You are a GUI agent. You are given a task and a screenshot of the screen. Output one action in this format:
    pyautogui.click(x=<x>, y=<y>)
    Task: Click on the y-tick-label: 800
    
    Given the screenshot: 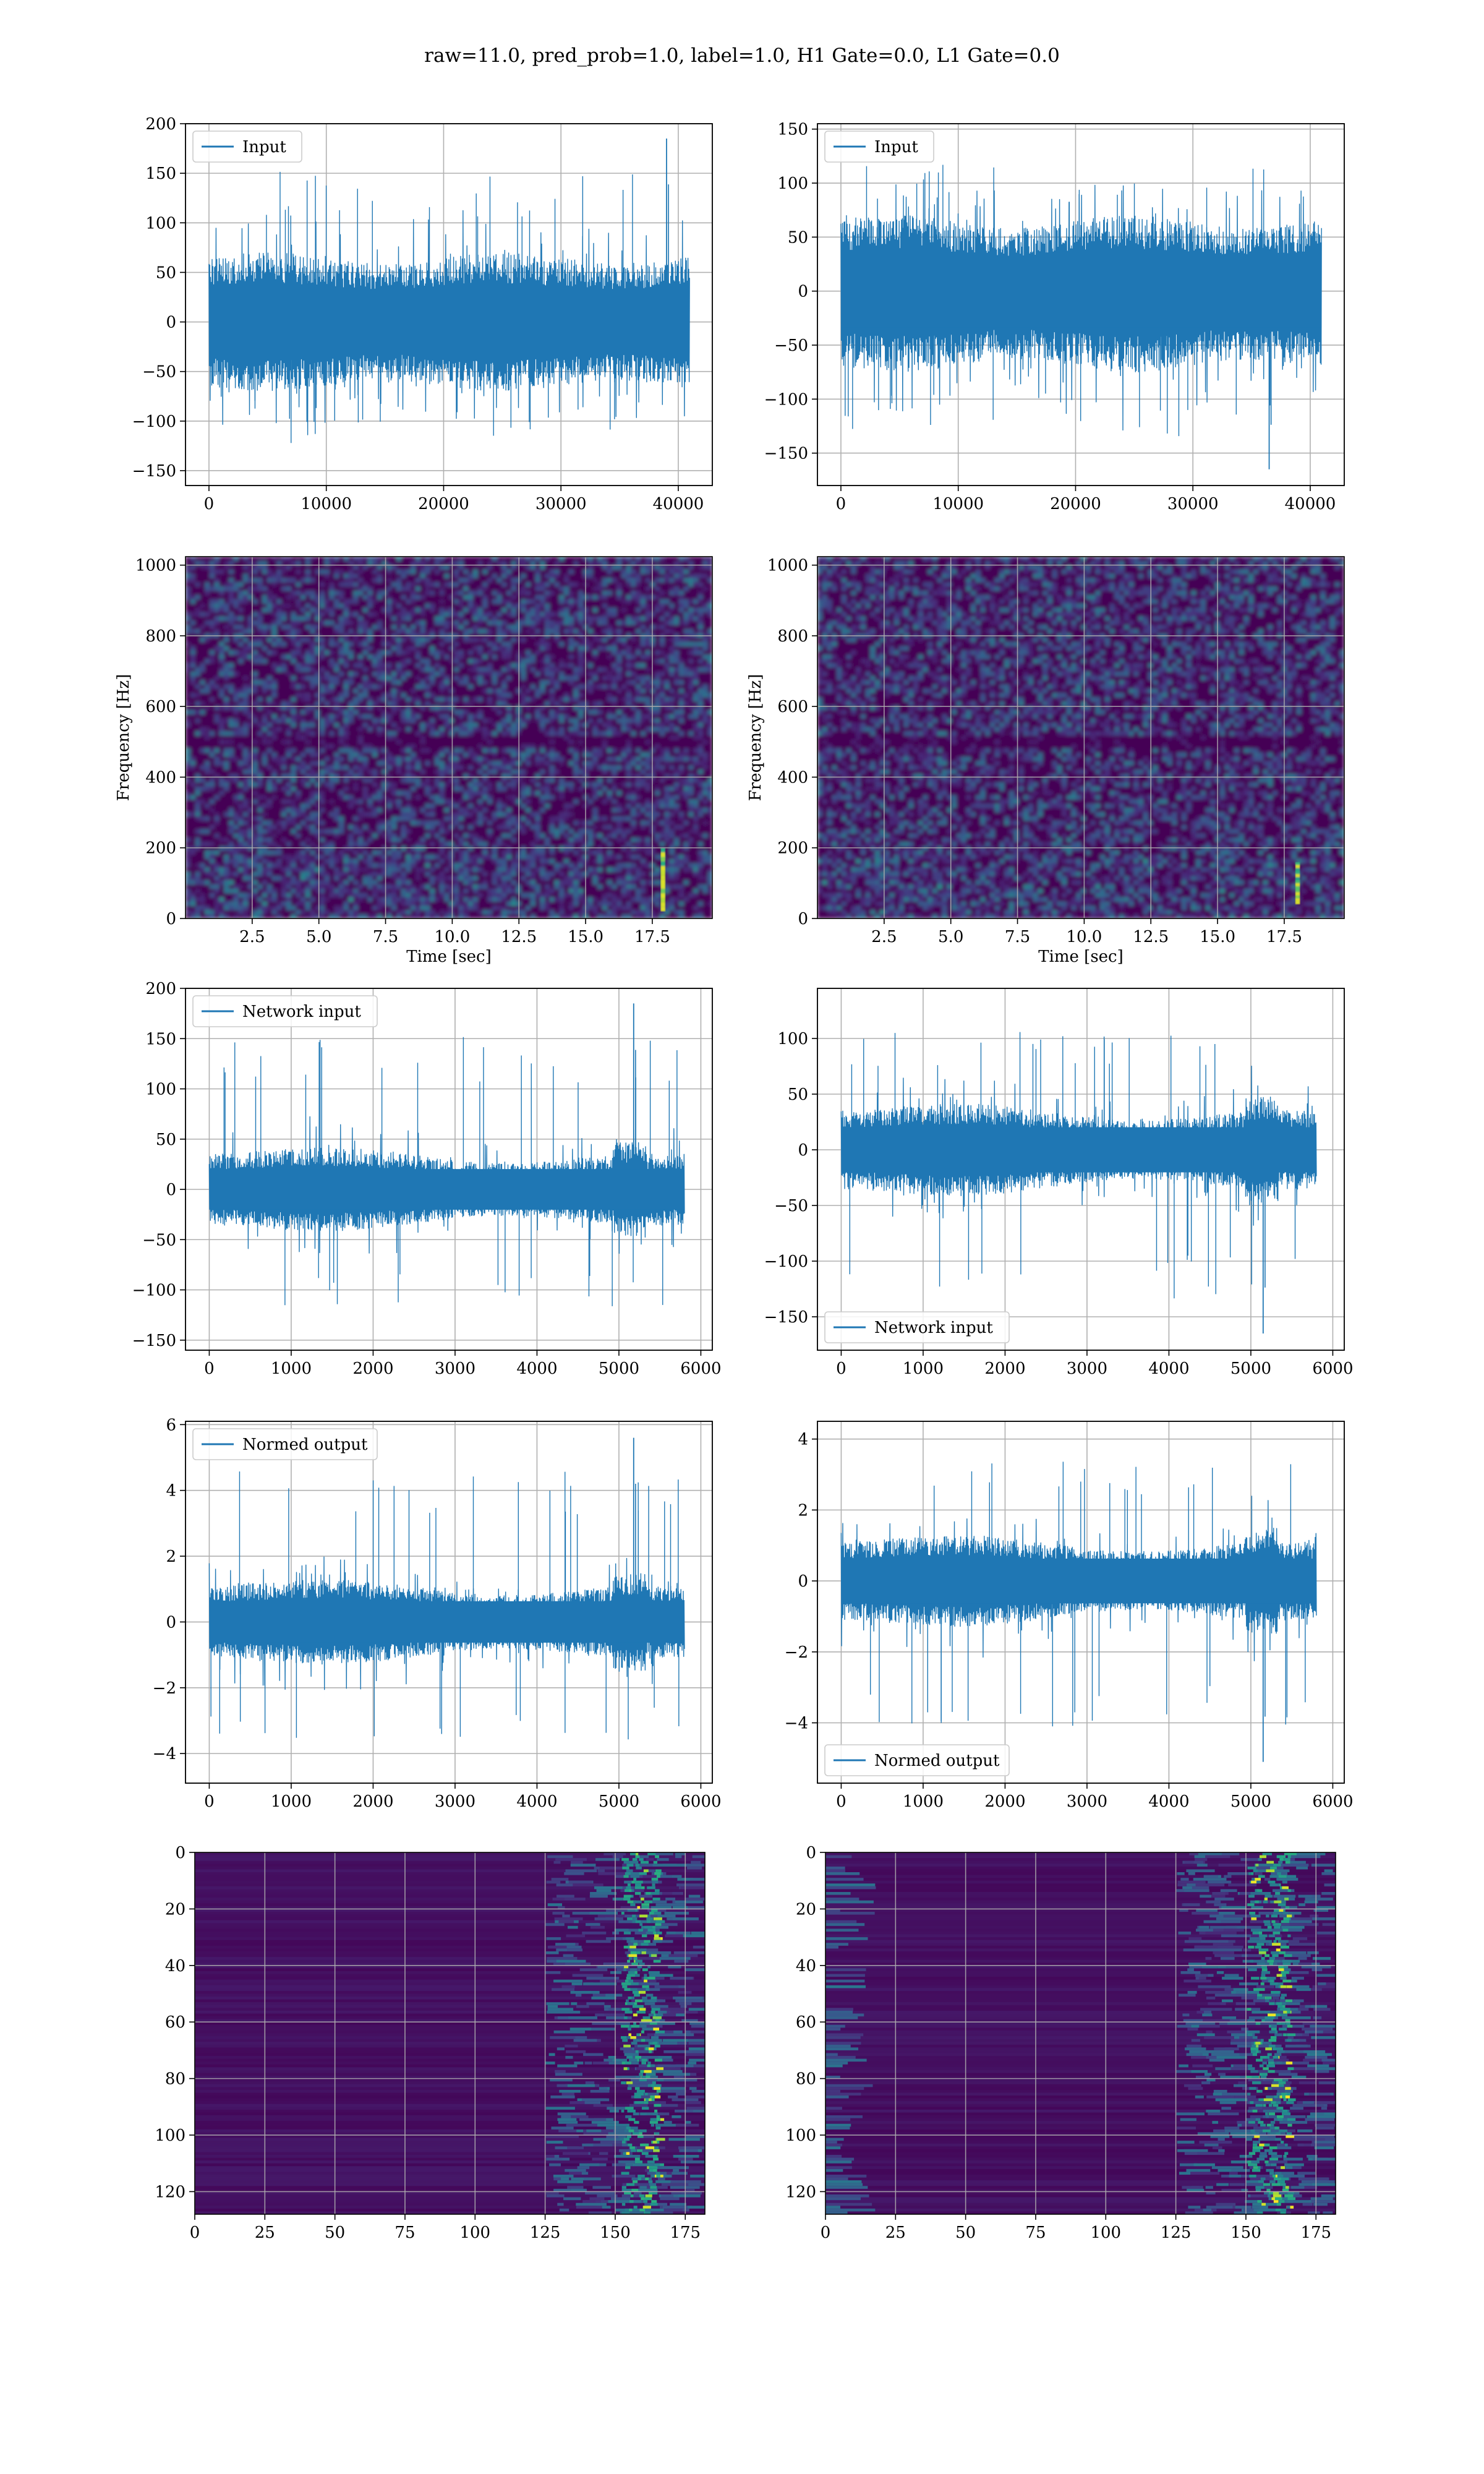 What is the action you would take?
    pyautogui.click(x=160, y=636)
    